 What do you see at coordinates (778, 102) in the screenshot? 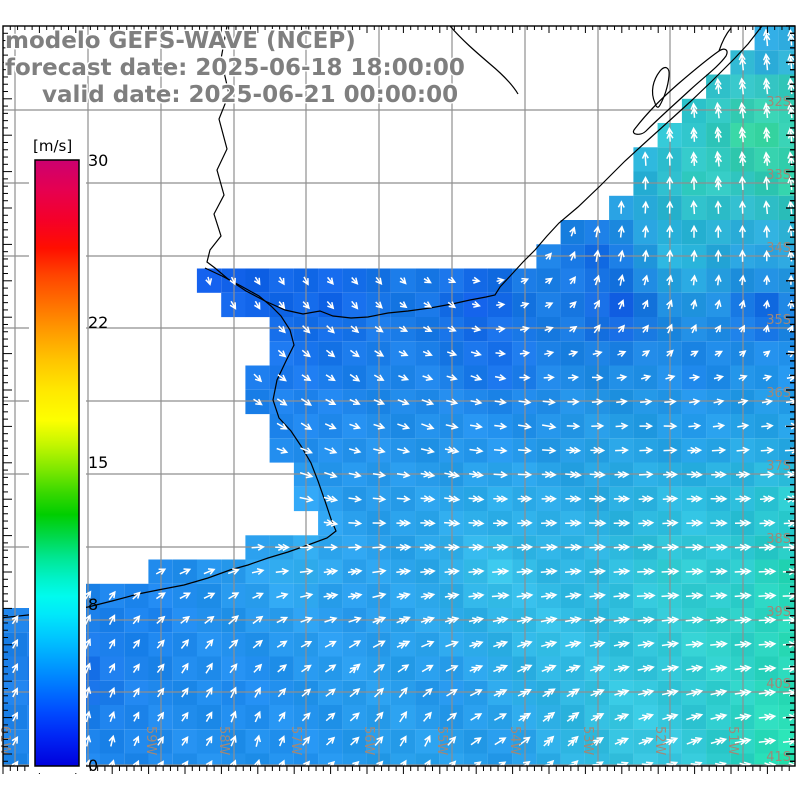
I see `latitude-label: 32S` at bounding box center [778, 102].